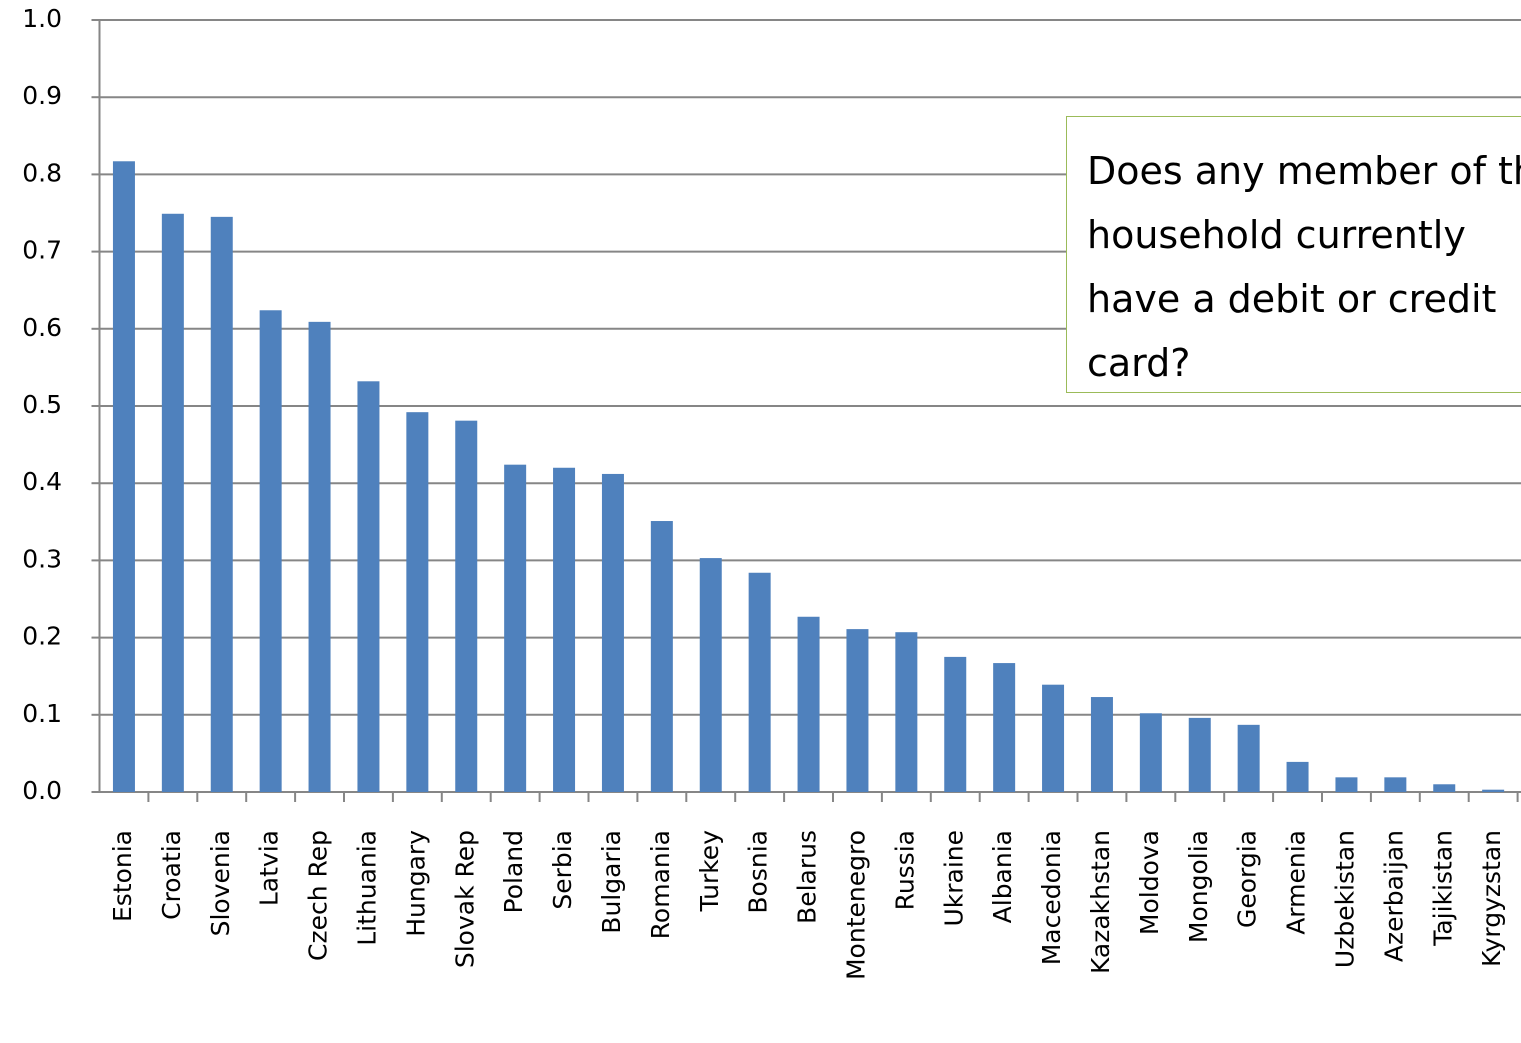 The width and height of the screenshot is (1521, 1043). What do you see at coordinates (318, 895) in the screenshot?
I see `x-tick-label: Czech Rep` at bounding box center [318, 895].